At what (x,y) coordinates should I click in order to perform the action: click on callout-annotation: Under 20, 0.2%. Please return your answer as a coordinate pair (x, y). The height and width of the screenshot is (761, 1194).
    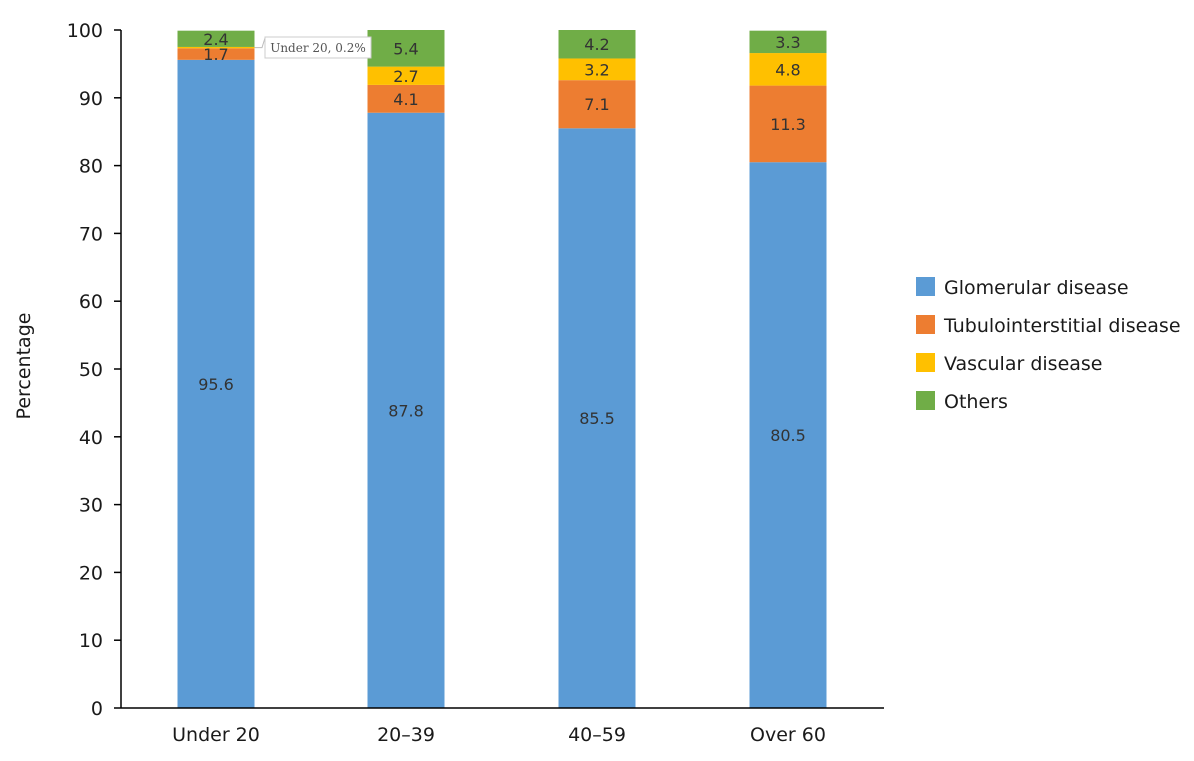
    Looking at the image, I should click on (313, 47).